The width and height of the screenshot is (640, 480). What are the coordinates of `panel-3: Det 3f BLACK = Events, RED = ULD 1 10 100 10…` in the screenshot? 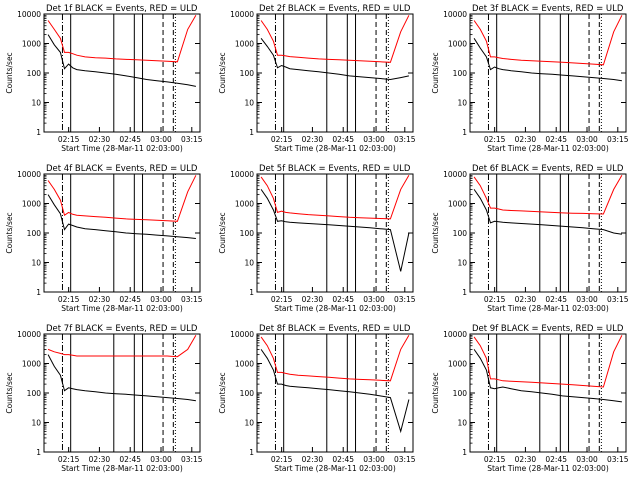 It's located at (530, 78).